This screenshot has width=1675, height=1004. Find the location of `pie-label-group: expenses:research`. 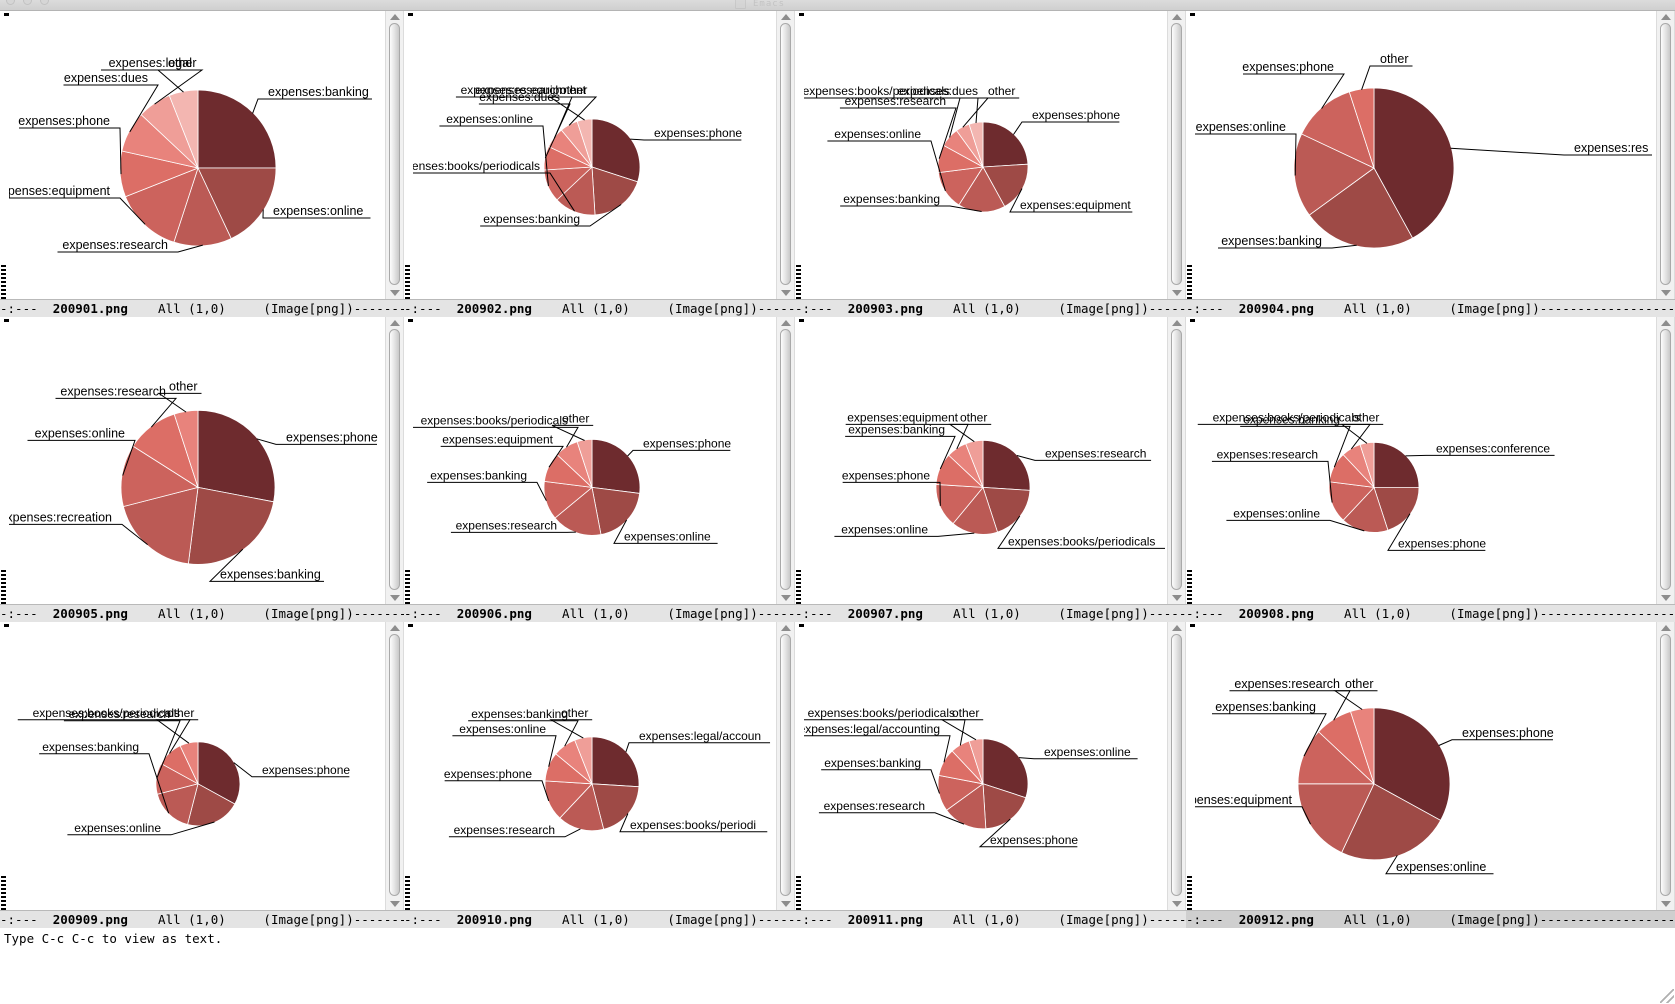

pie-label-group: expenses:research is located at coordinates (514, 830).